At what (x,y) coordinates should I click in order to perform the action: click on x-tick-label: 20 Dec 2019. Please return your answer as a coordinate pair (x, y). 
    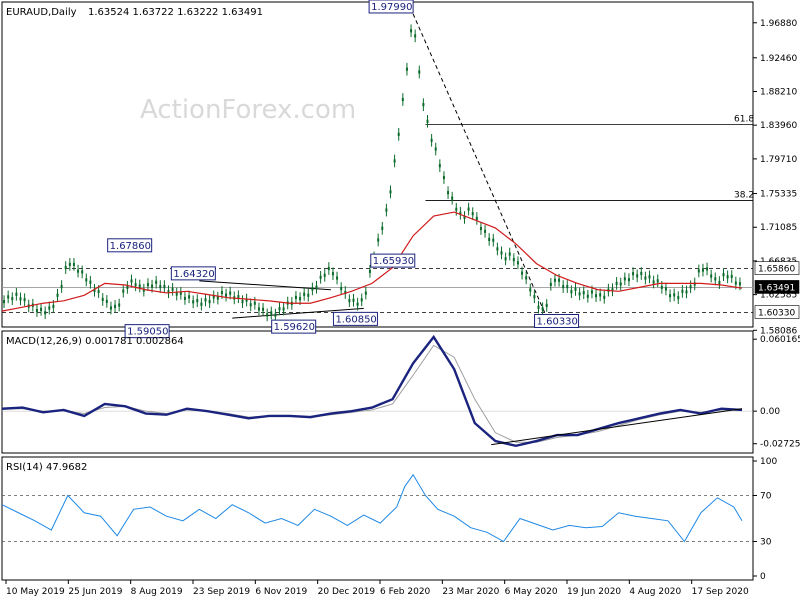
    Looking at the image, I should click on (347, 592).